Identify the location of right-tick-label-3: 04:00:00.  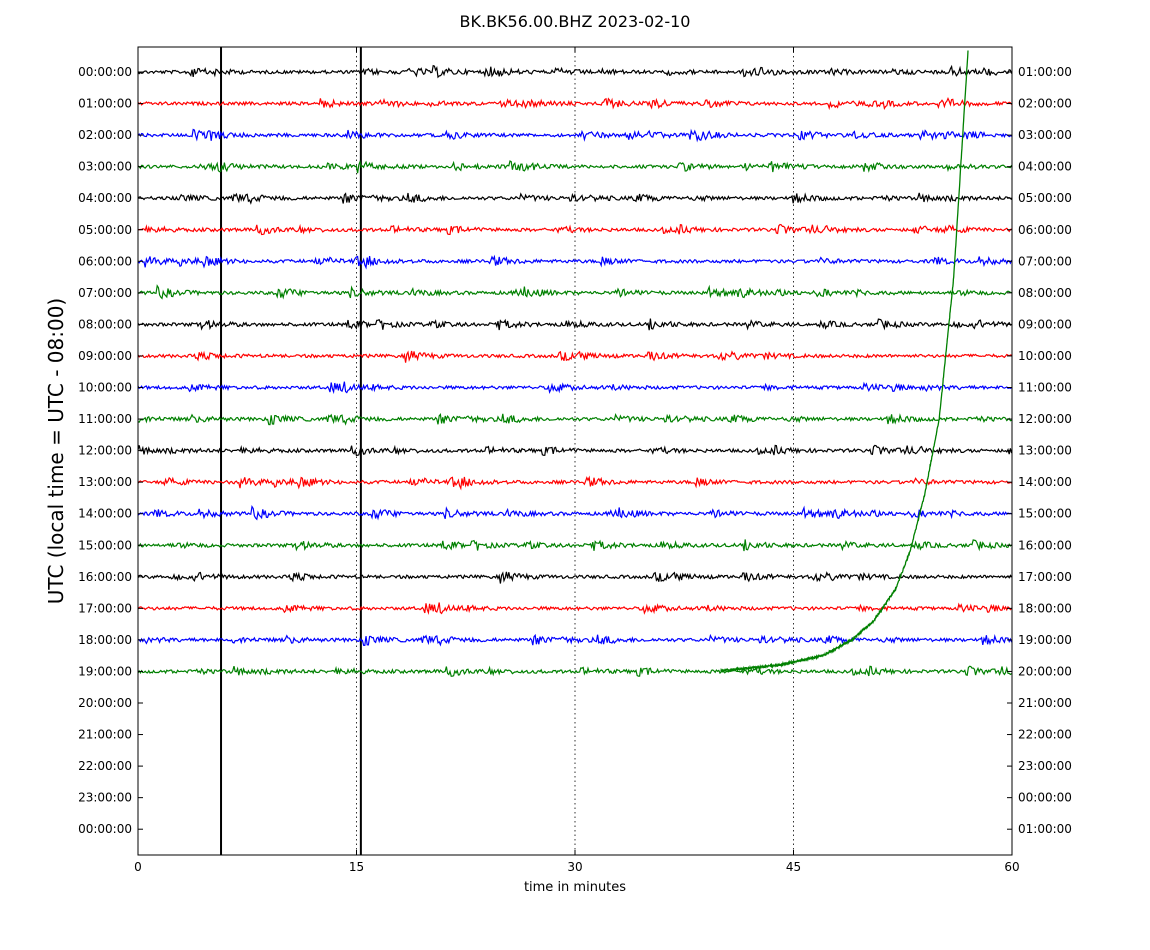
(1045, 167).